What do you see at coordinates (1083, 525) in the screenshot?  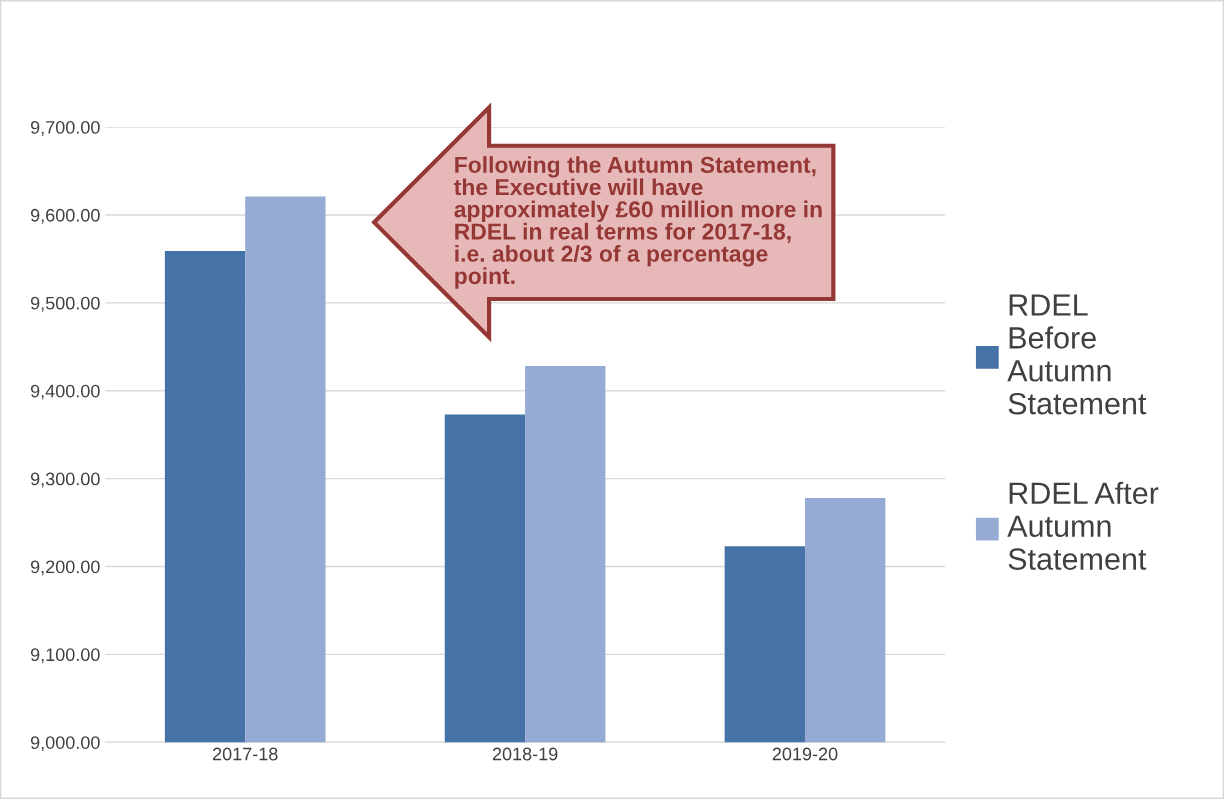 I see `legend-label: RDEL After Autumn Statement` at bounding box center [1083, 525].